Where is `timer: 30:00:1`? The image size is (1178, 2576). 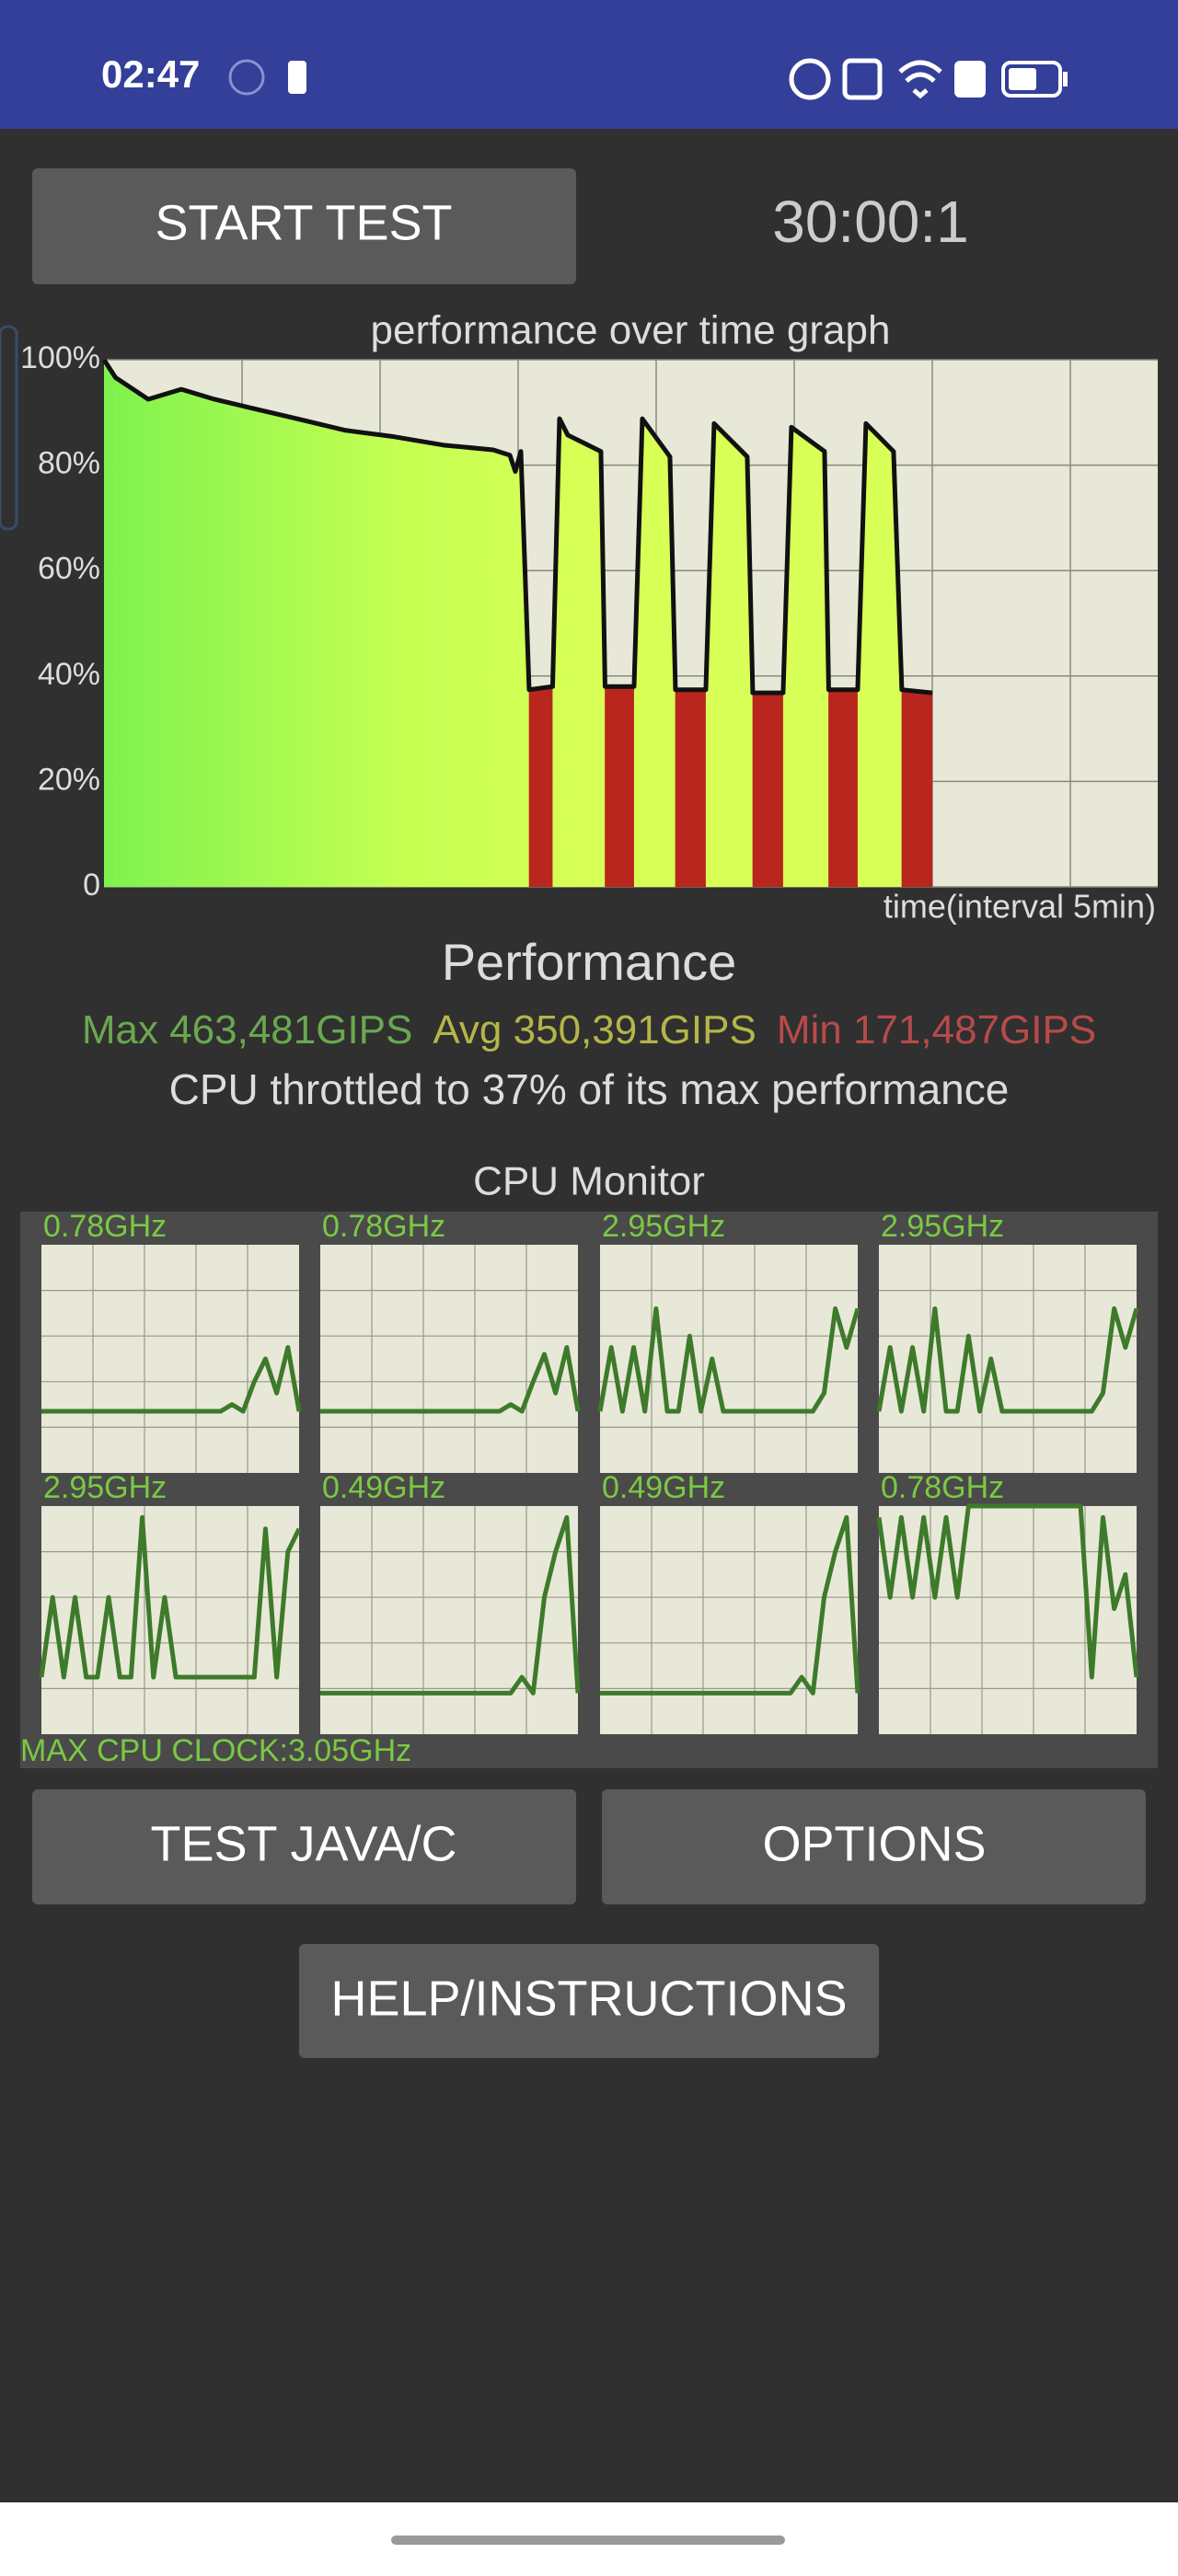 timer: 30:00:1 is located at coordinates (870, 222).